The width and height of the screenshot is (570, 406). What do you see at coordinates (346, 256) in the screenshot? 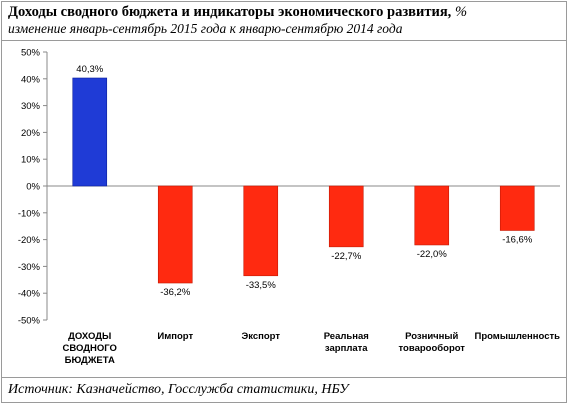
I see `bar-value-label: -22,7%` at bounding box center [346, 256].